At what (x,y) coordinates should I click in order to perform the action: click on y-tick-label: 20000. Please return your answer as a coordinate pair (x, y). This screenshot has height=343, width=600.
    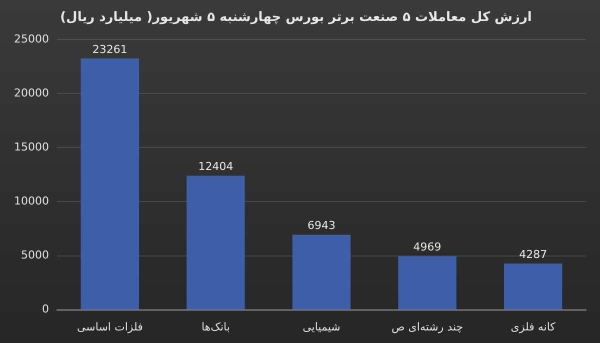
    Looking at the image, I should click on (31, 93).